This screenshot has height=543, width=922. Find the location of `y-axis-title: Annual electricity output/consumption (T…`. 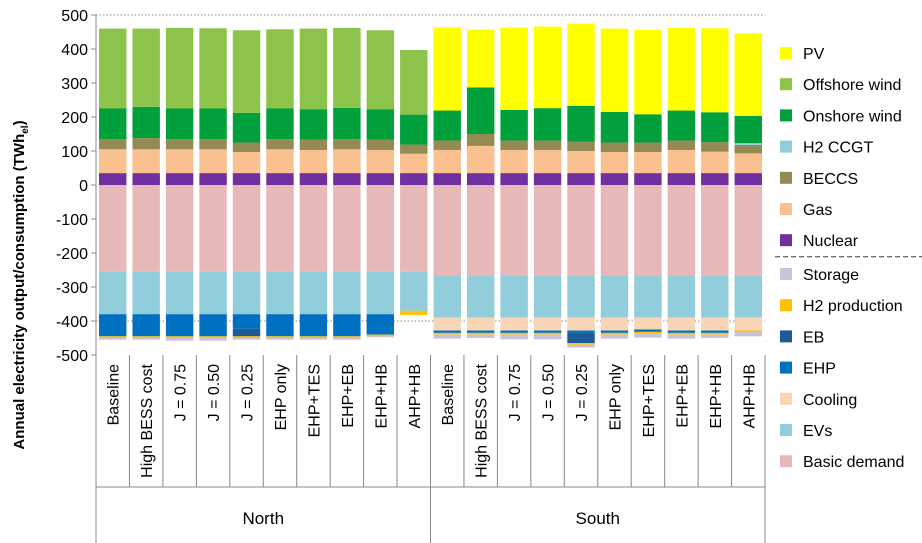

y-axis-title: Annual electricity output/consumption (T… is located at coordinates (21, 284).